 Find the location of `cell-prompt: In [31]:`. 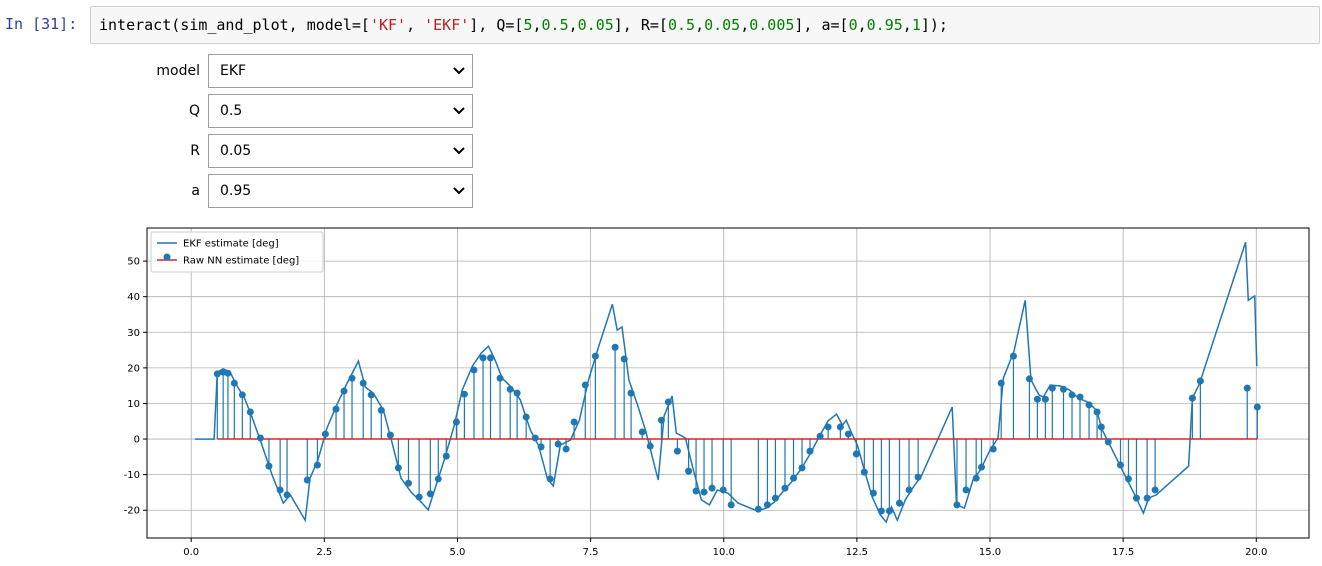

cell-prompt: In [31]: is located at coordinates (41, 24).